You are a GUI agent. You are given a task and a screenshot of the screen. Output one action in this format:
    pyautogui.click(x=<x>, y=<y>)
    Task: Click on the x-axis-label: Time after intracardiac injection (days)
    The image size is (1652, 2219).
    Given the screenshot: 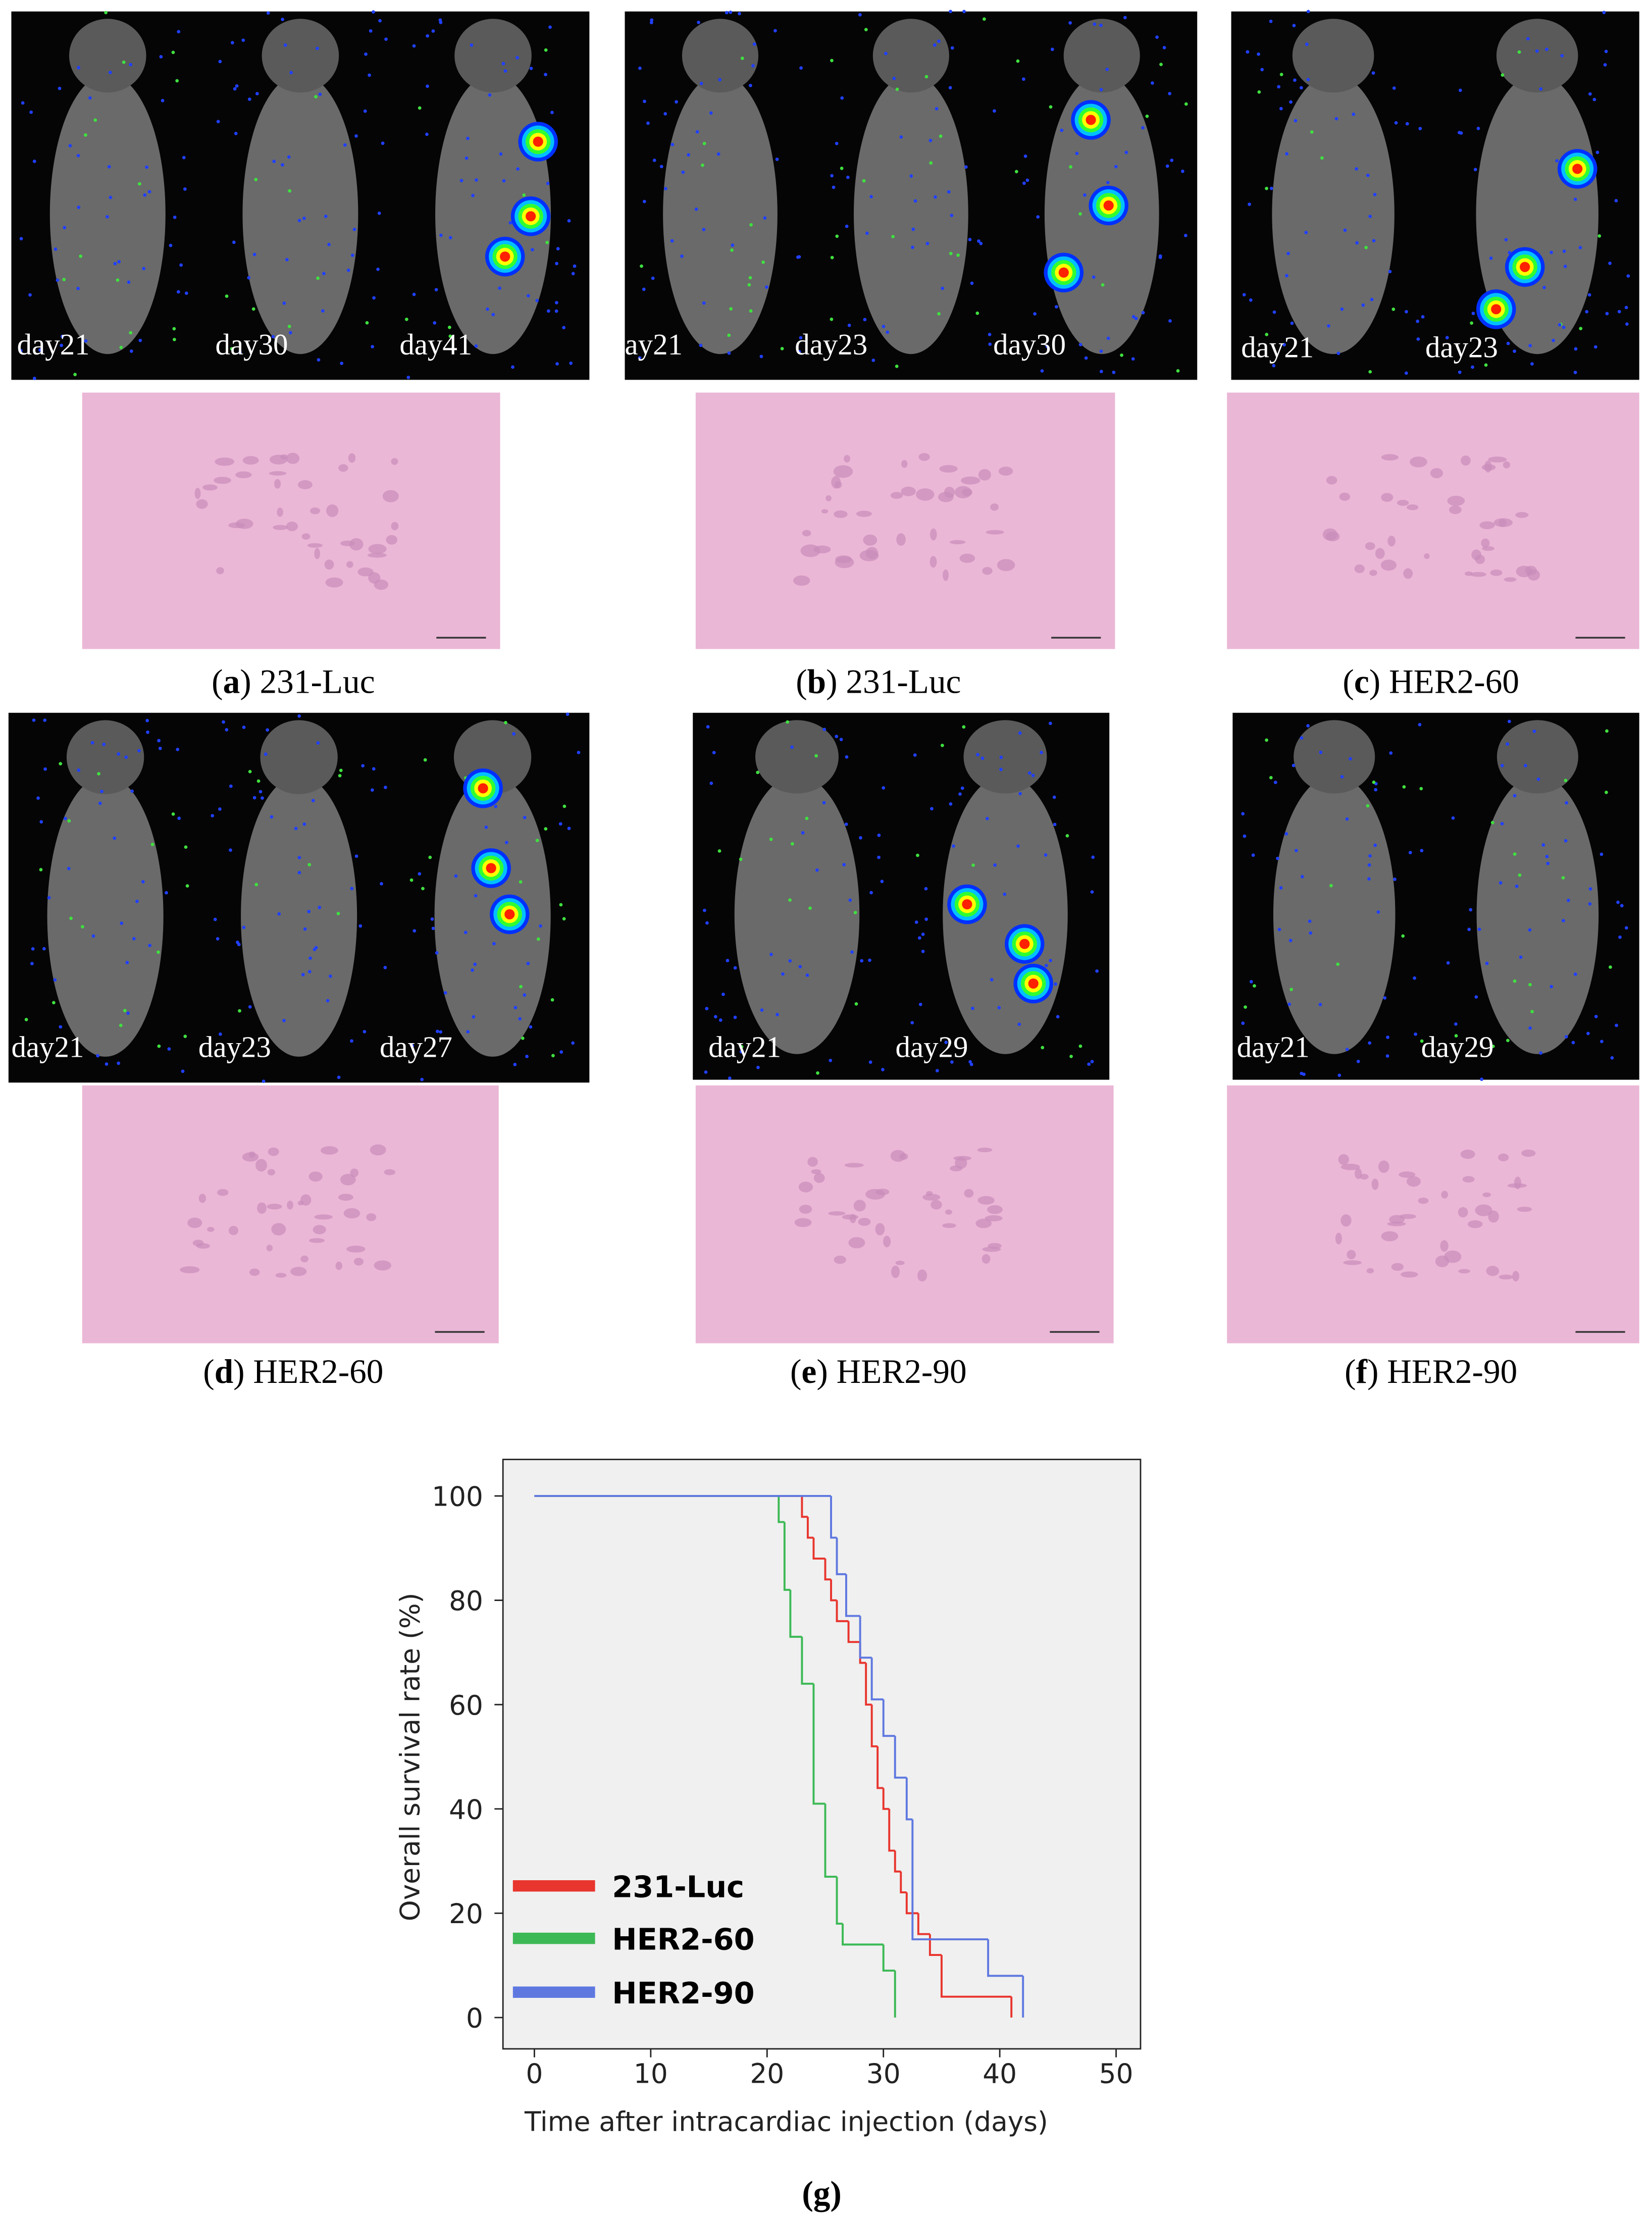 What is the action you would take?
    pyautogui.click(x=786, y=2122)
    